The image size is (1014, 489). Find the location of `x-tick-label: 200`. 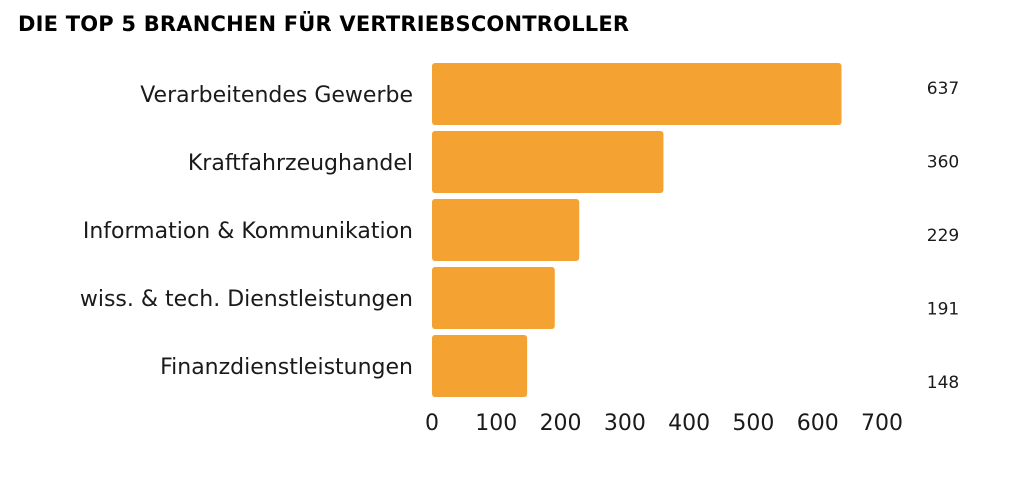

x-tick-label: 200 is located at coordinates (561, 423).